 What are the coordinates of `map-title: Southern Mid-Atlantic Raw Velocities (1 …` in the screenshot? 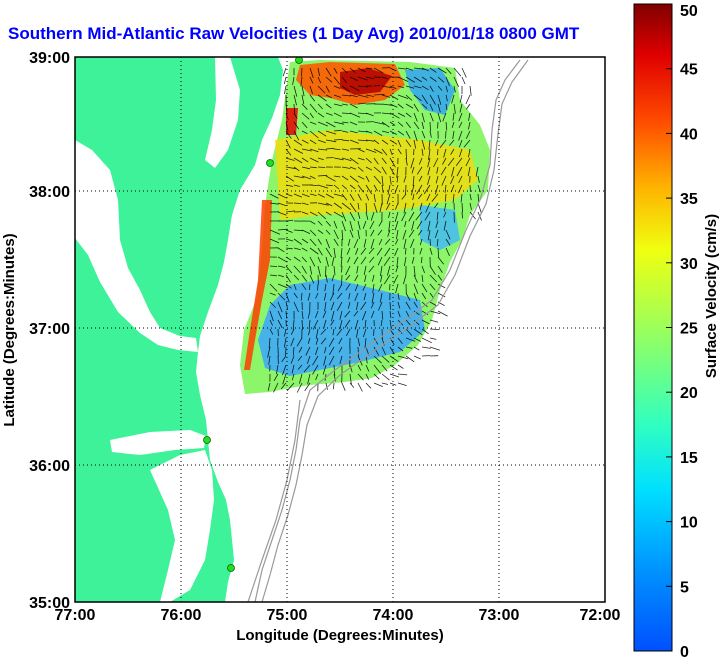 It's located at (294, 33).